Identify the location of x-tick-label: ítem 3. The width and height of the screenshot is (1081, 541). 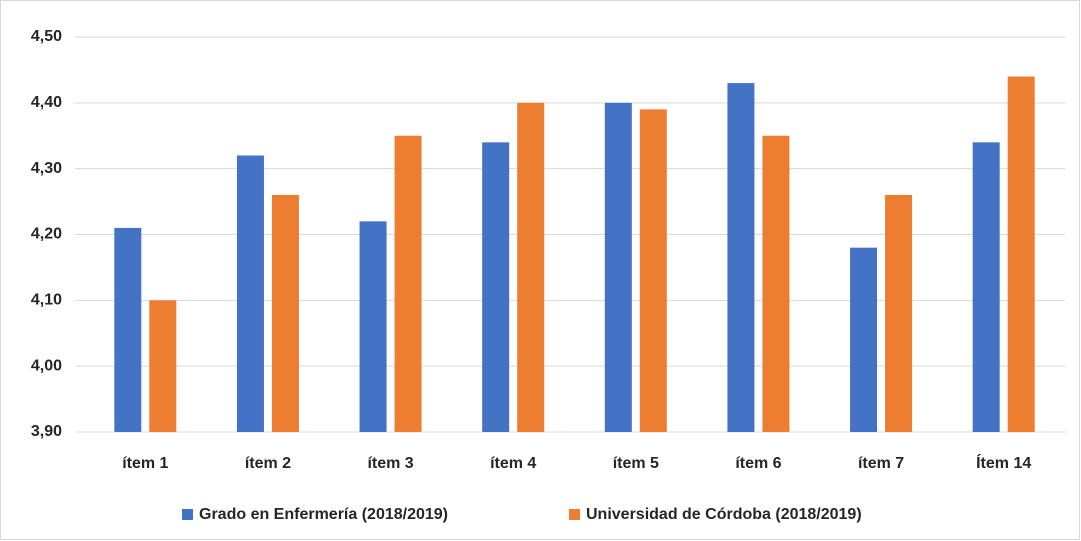
(390, 463).